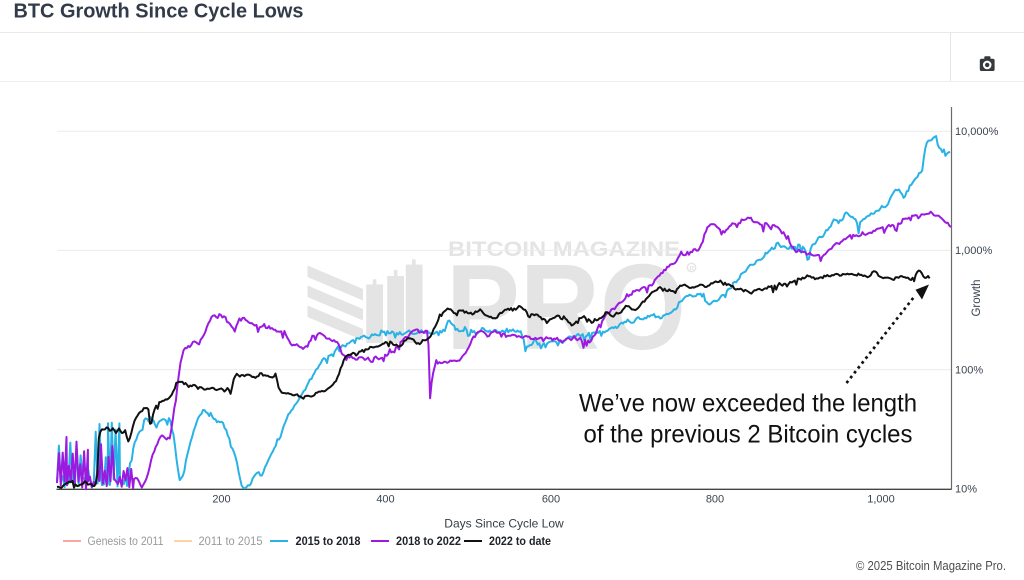 The width and height of the screenshot is (1024, 580). Describe the element at coordinates (977, 132) in the screenshot. I see `svg-text: 10,000%` at that location.